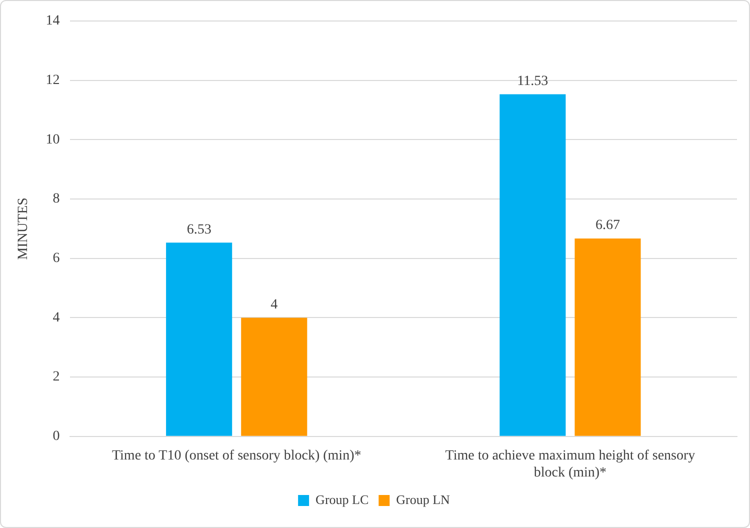  What do you see at coordinates (56, 436) in the screenshot?
I see `y-tick-label: 0` at bounding box center [56, 436].